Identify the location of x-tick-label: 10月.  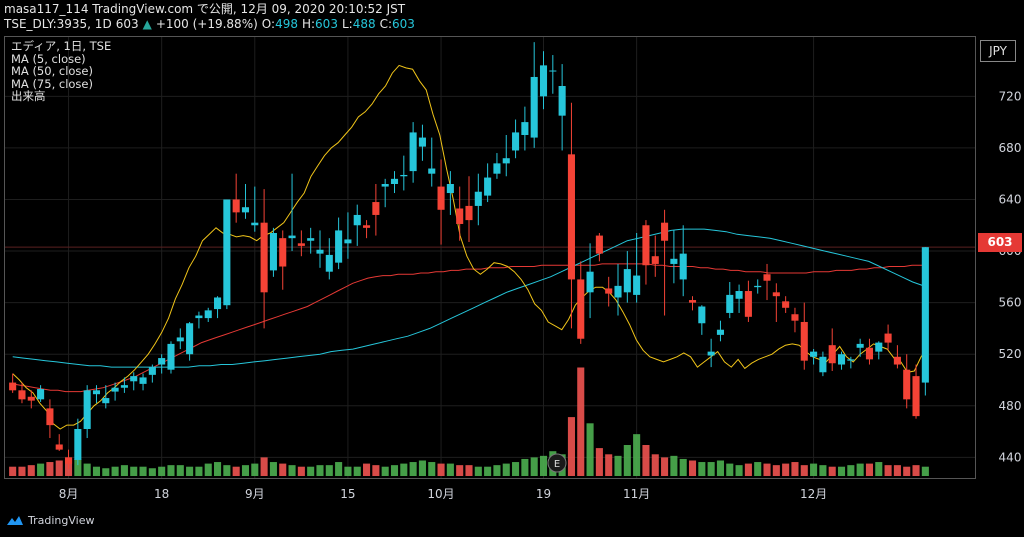
(440, 494).